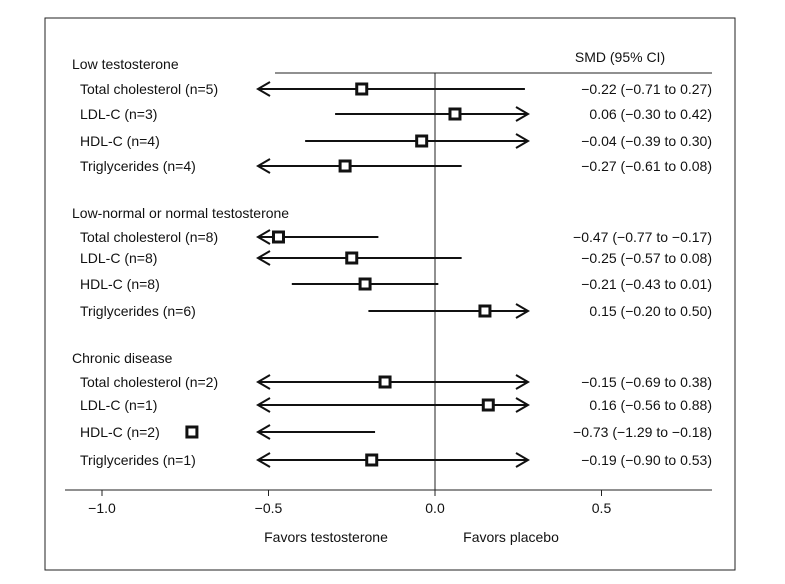  What do you see at coordinates (650, 114) in the screenshot?
I see `row-ci-text: 0.06 (−0.30 to 0.42)` at bounding box center [650, 114].